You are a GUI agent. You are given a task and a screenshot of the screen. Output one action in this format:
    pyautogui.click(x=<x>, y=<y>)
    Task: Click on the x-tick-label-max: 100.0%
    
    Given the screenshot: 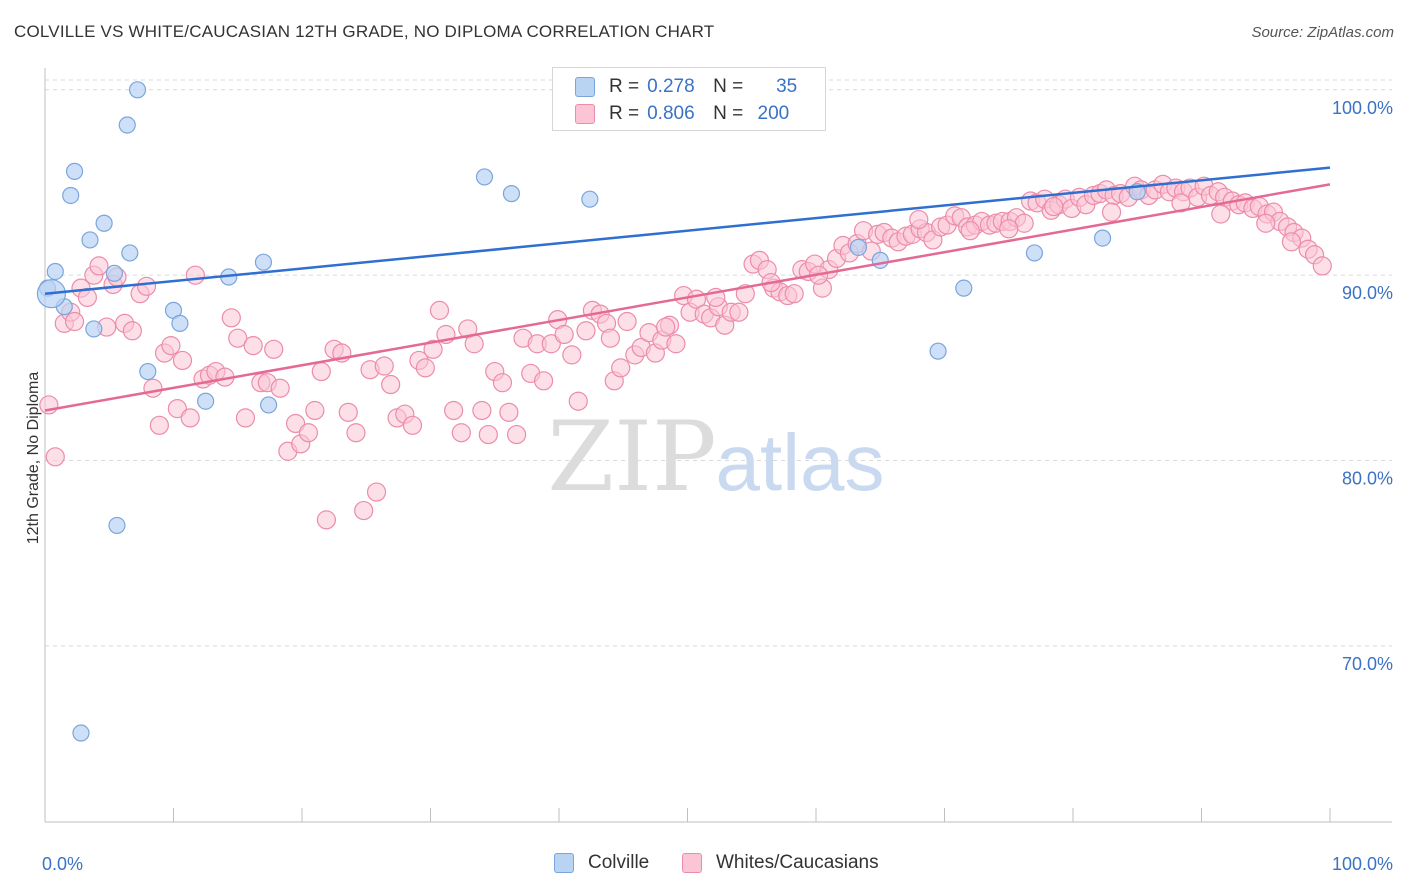 What is the action you would take?
    pyautogui.click(x=1362, y=864)
    